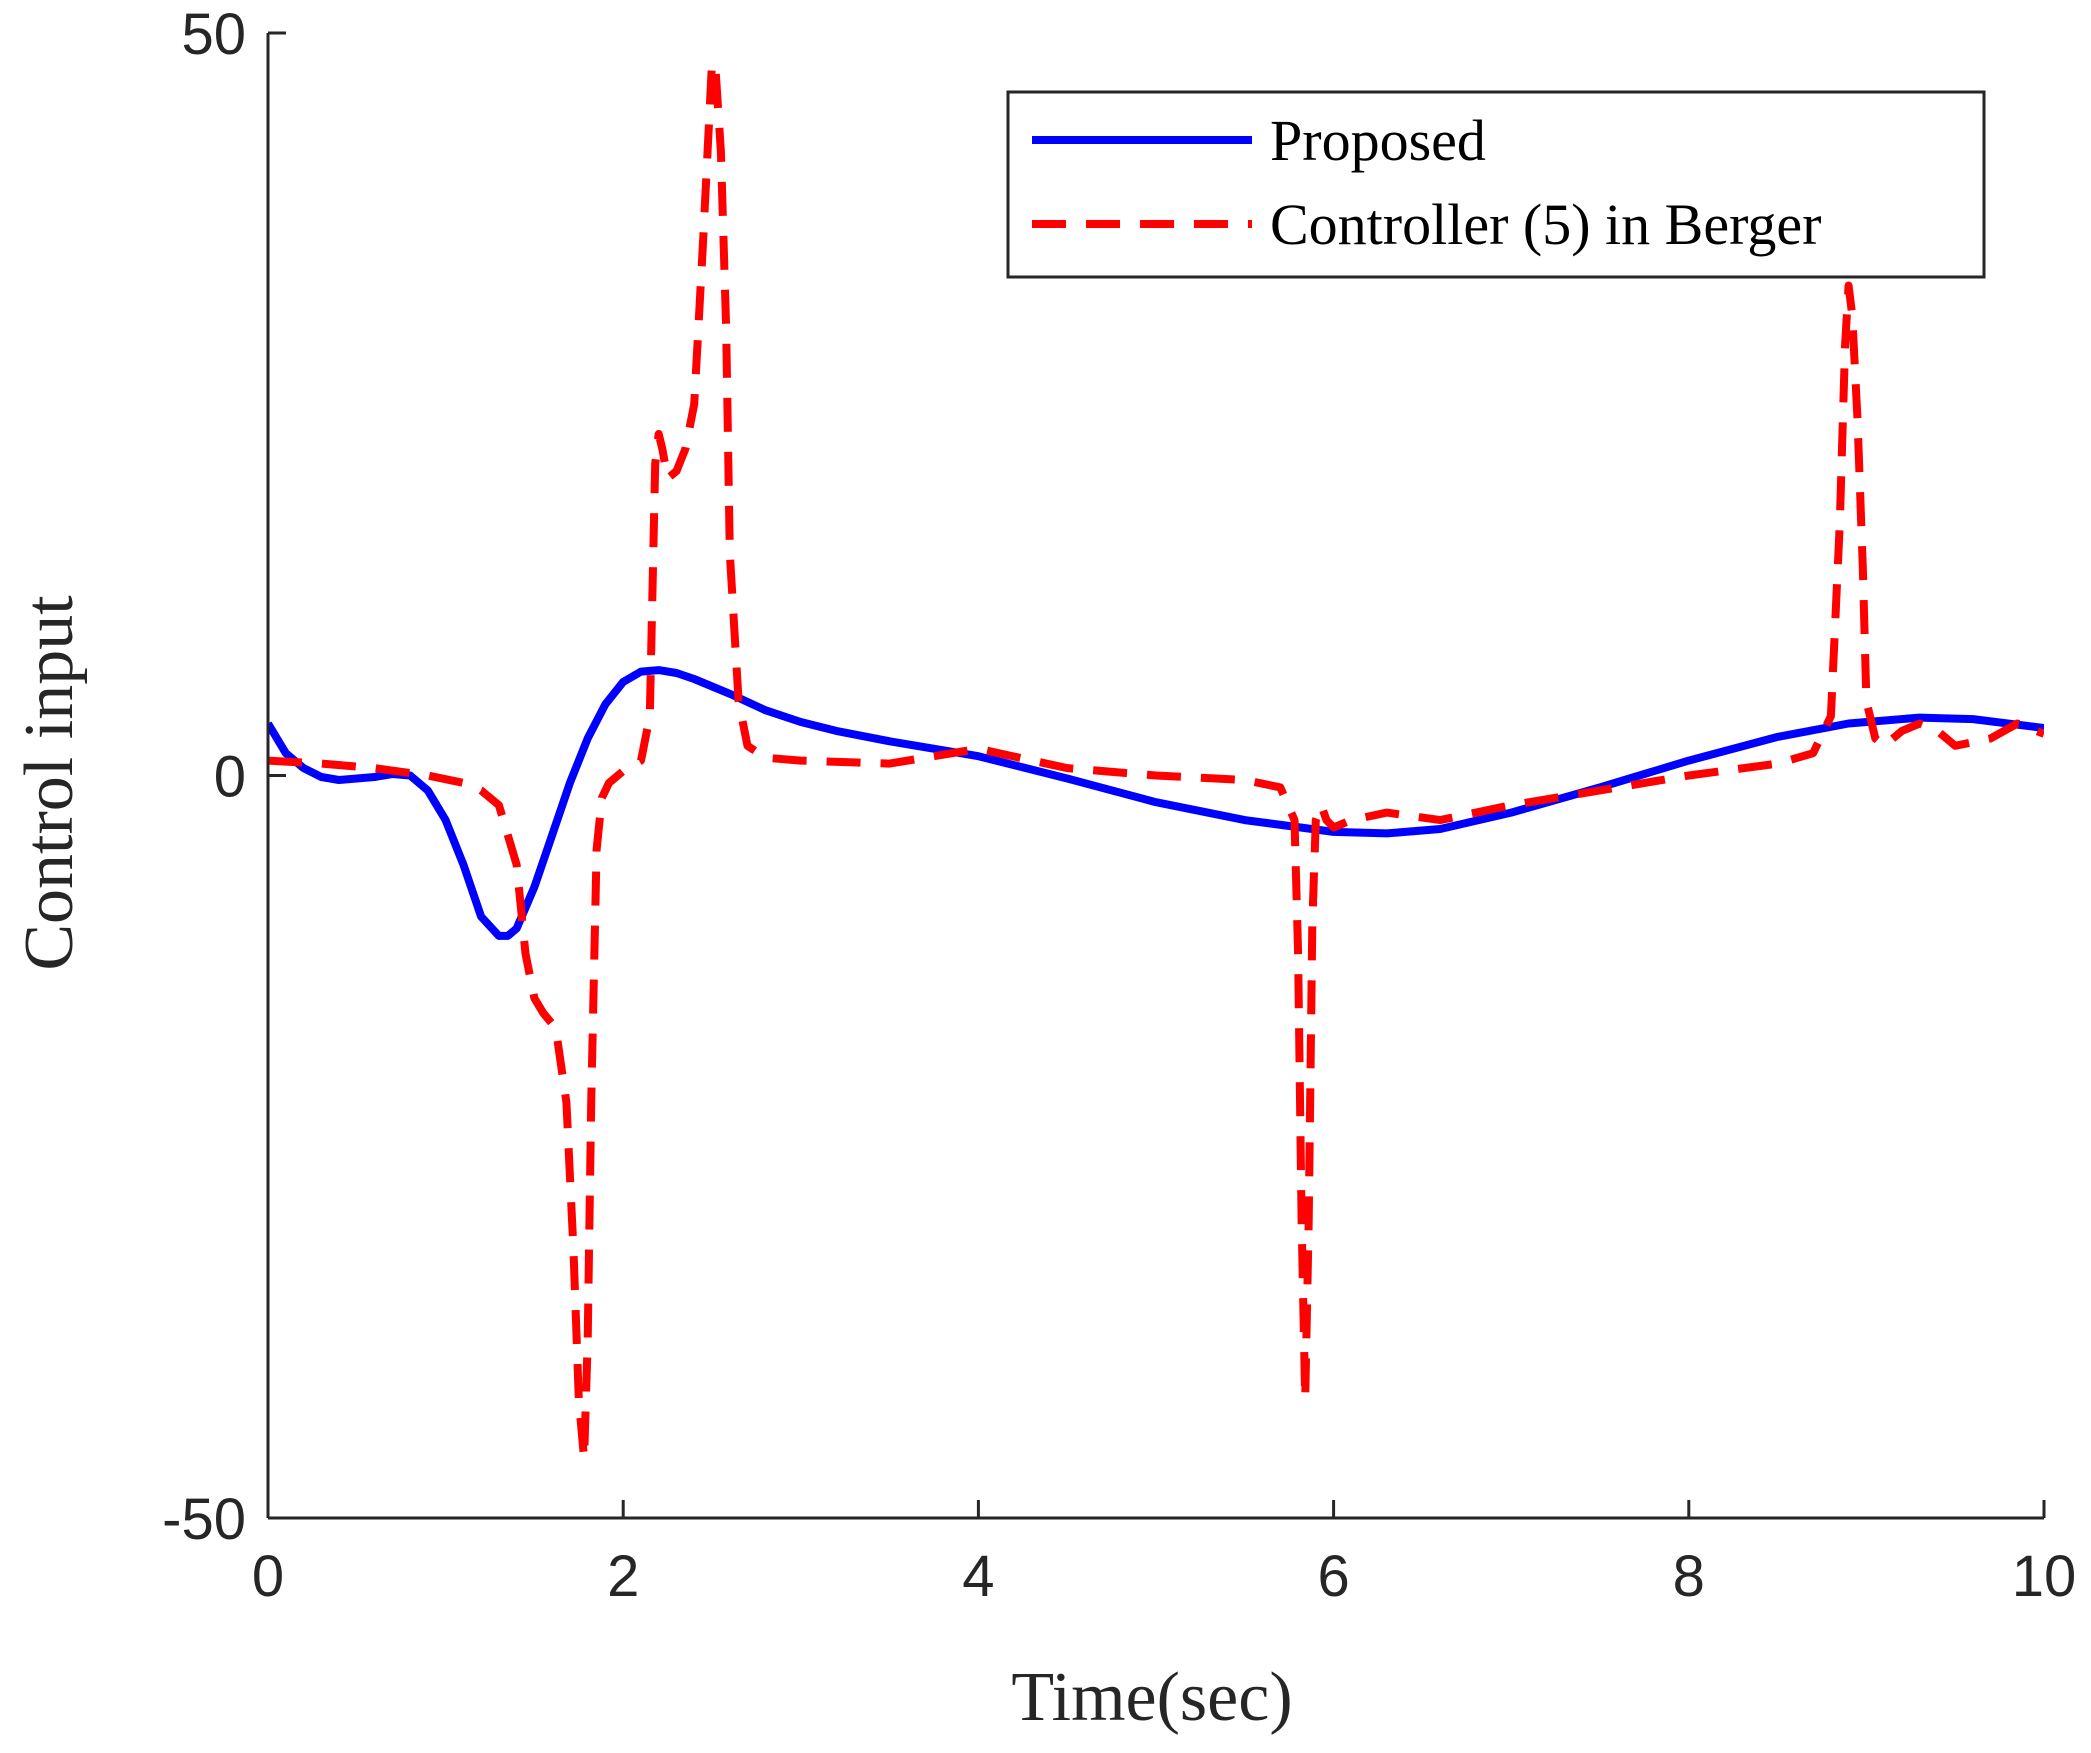 This screenshot has width=2091, height=1753. Describe the element at coordinates (1689, 1576) in the screenshot. I see `x-tick-label: 8` at that location.